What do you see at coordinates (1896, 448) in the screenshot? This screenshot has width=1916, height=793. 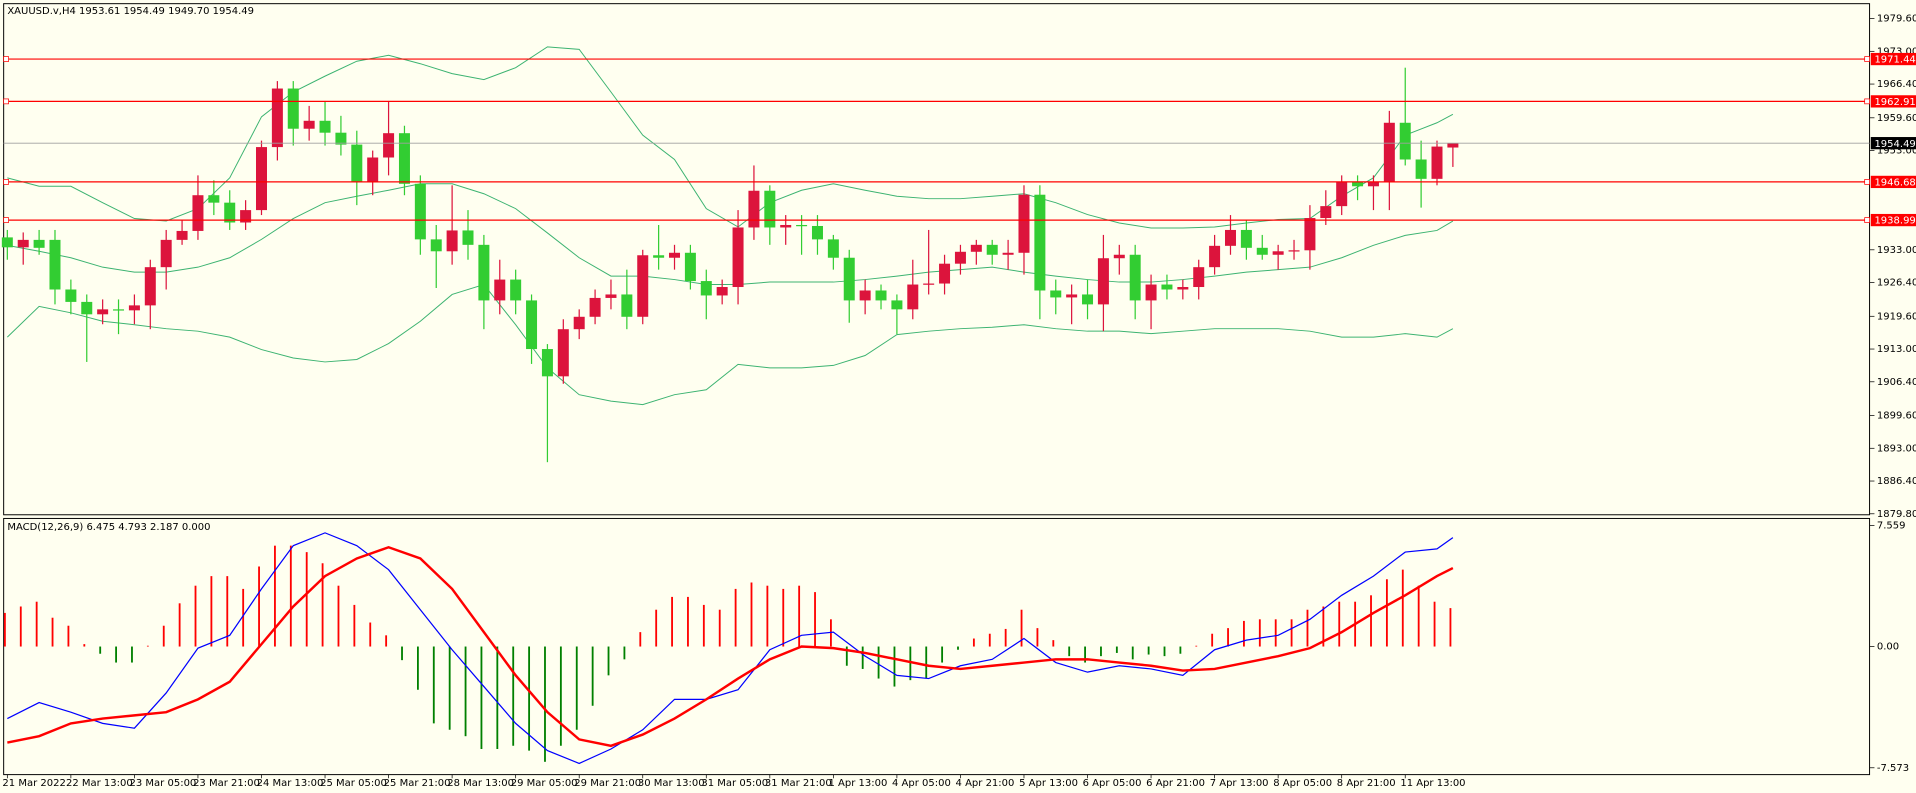 I see `y-tick-label: 1893.00` at bounding box center [1896, 448].